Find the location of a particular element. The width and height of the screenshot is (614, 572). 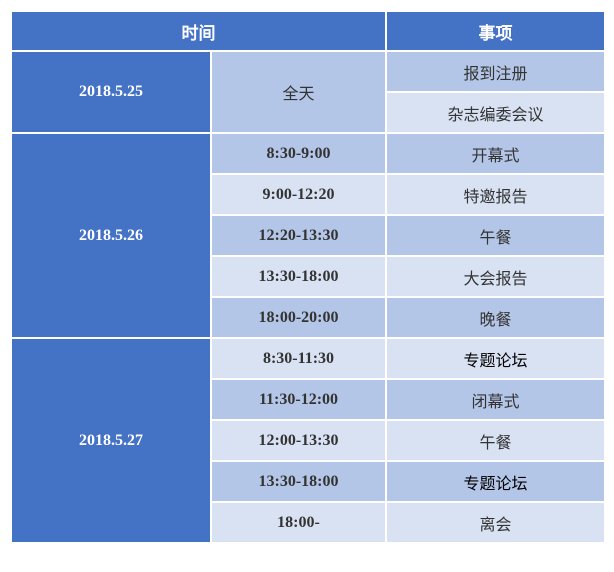

event-cell: 闭幕式 is located at coordinates (495, 399).